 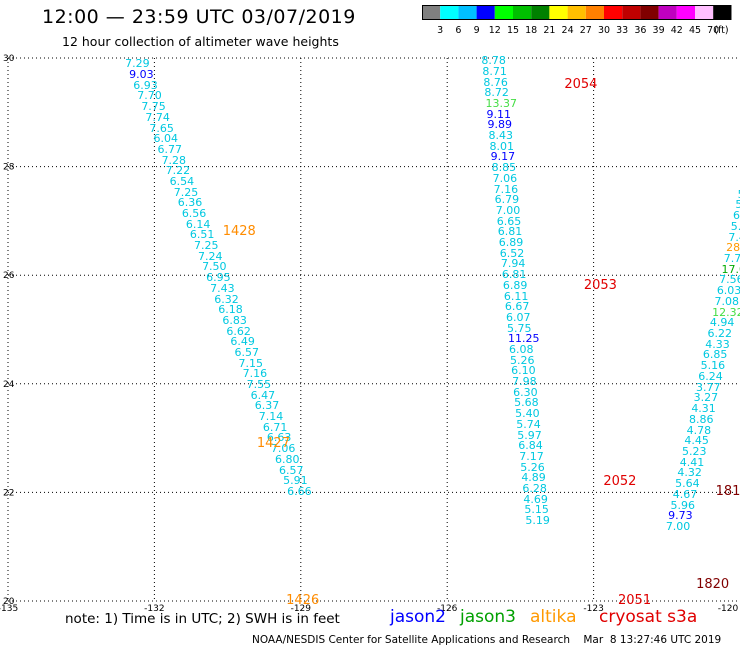 I want to click on wave-height-value: 6.49, so click(x=242, y=342).